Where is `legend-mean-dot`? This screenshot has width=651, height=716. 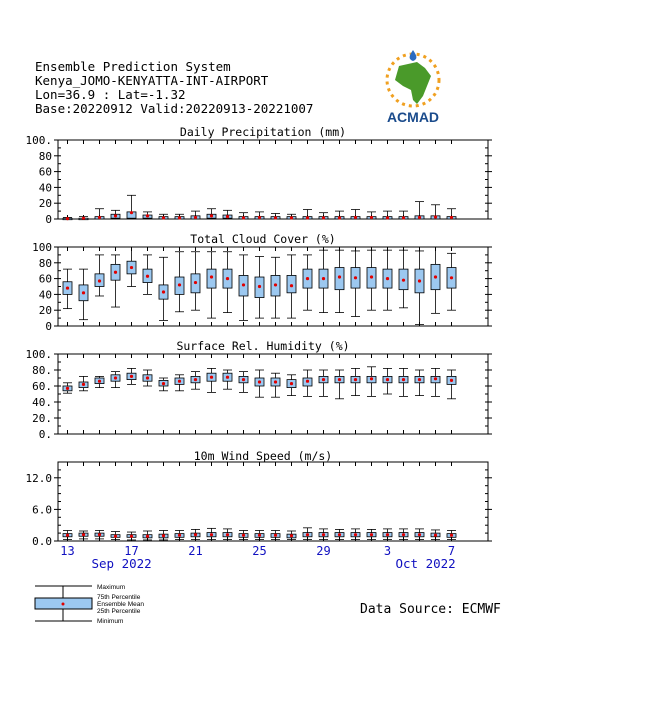
legend-mean-dot is located at coordinates (63, 604).